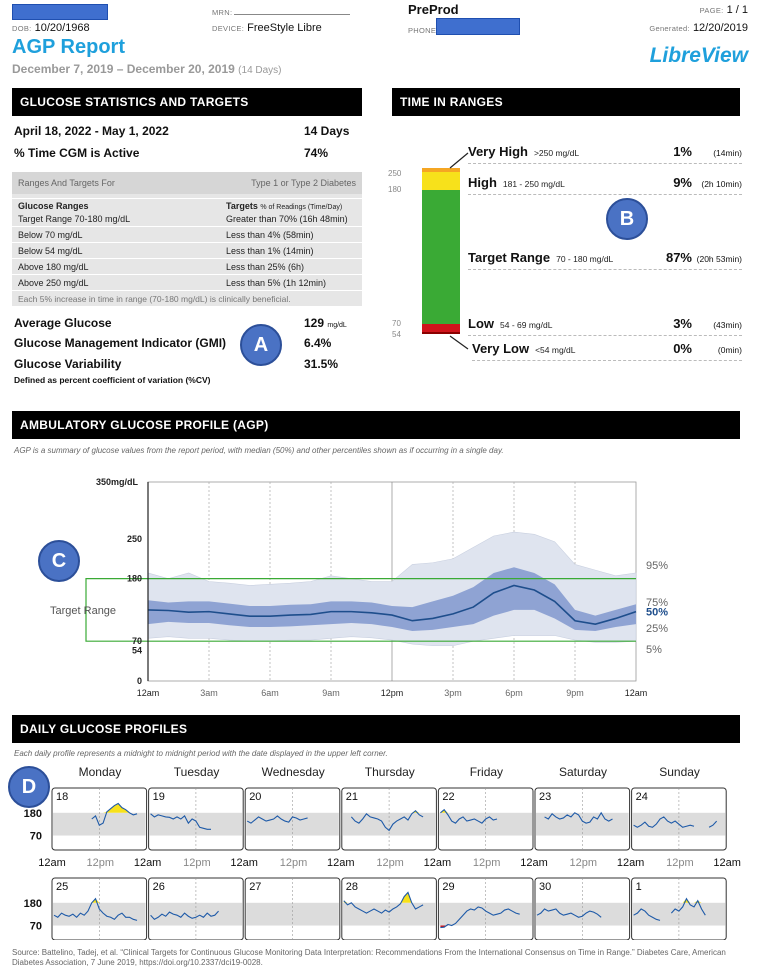 Image resolution: width=760 pixels, height=970 pixels. I want to click on dob-field: DOB: 10/20/1968, so click(51, 28).